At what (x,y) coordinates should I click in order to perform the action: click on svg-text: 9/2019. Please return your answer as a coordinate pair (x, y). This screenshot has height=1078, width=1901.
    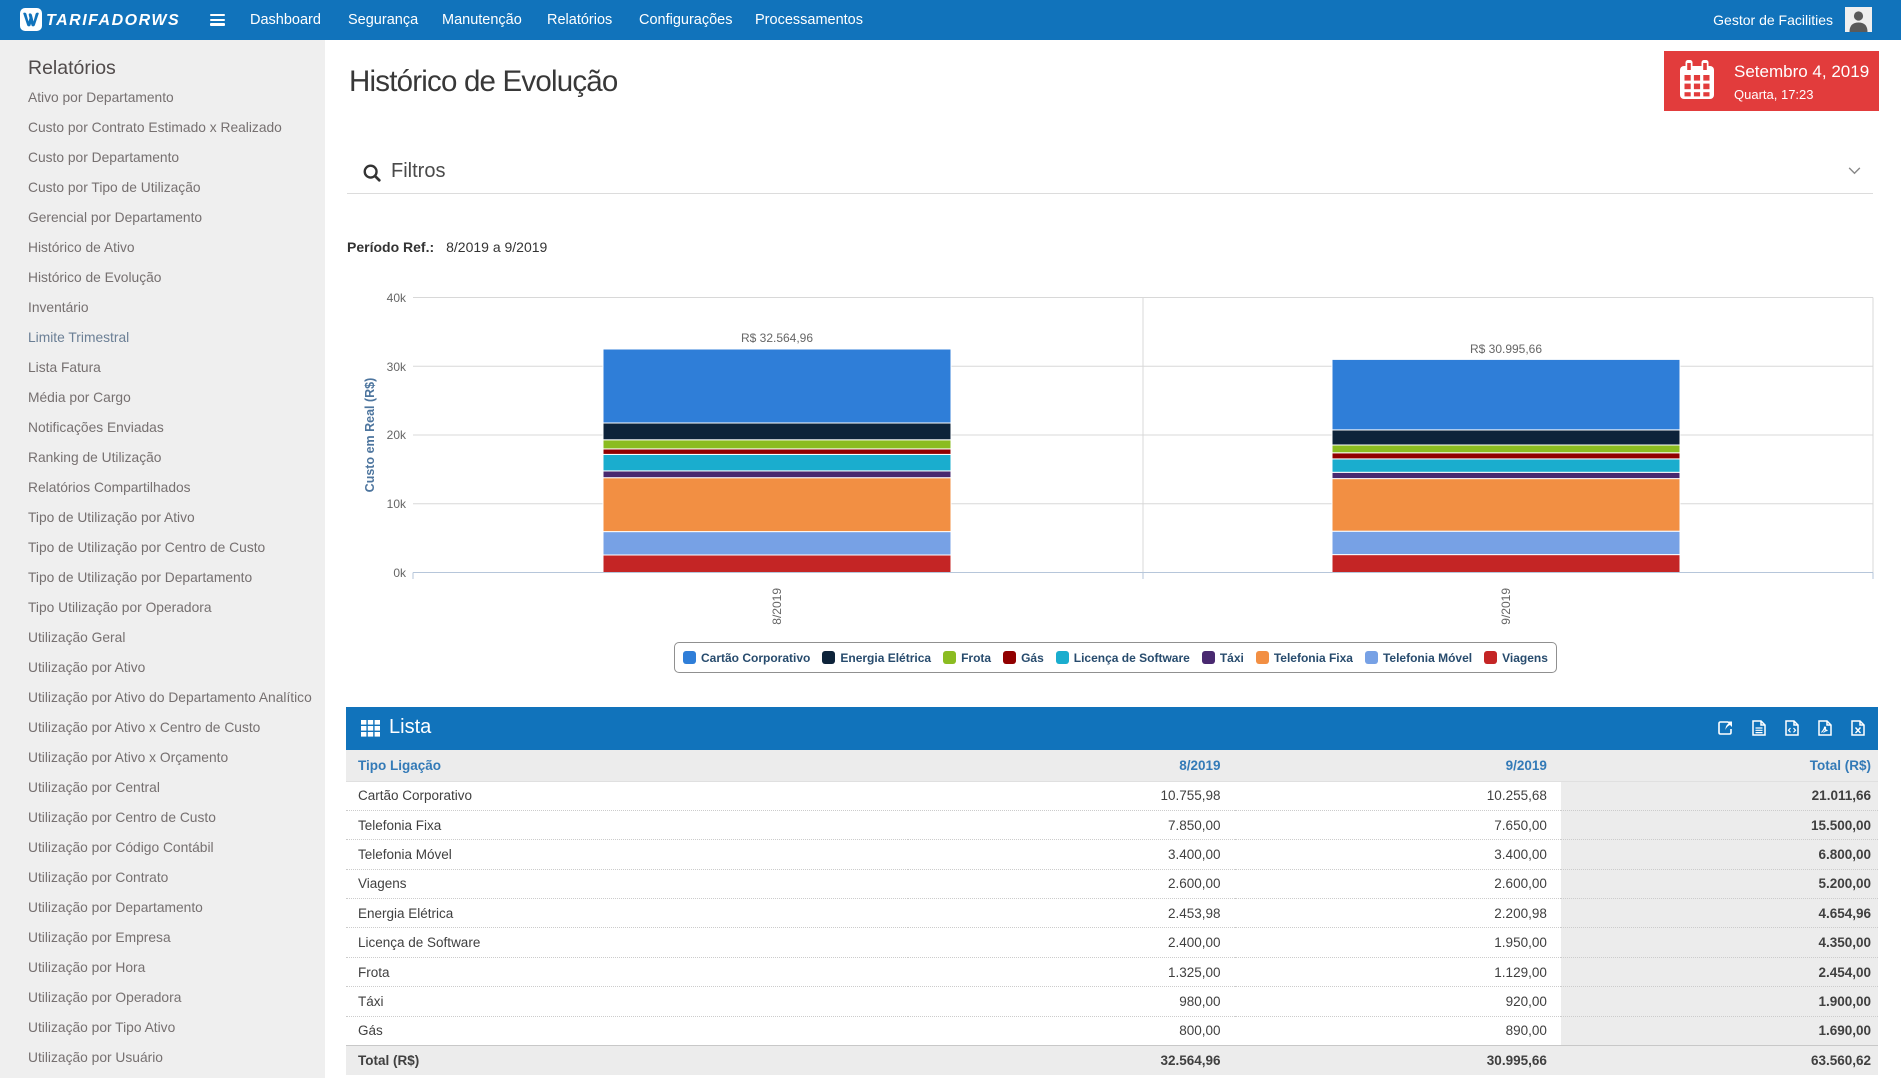
    Looking at the image, I should click on (1506, 606).